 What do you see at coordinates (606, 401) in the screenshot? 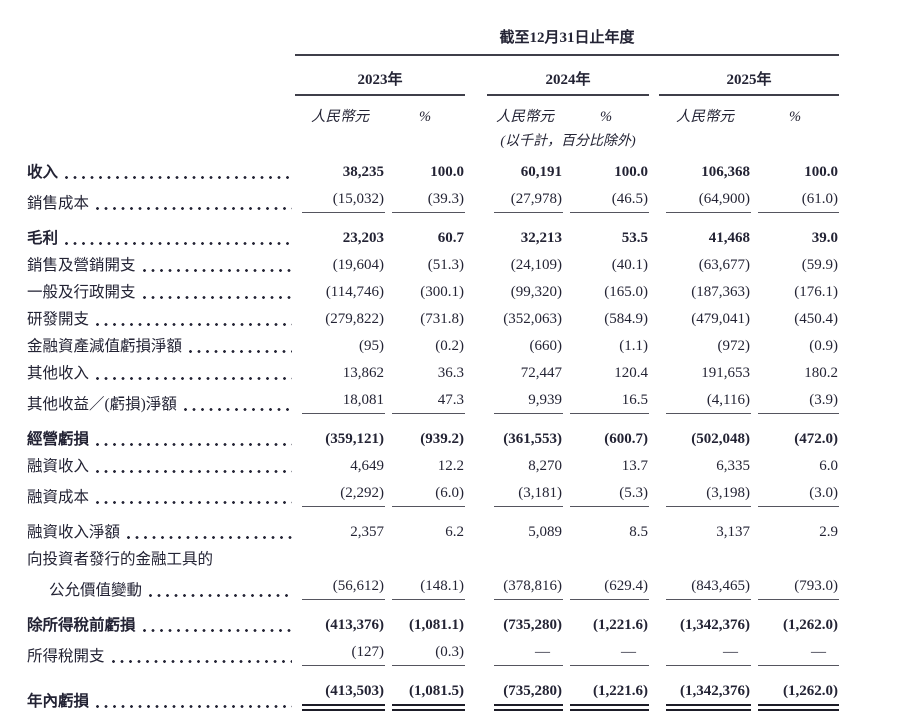
I see `value-cell: 16.5` at bounding box center [606, 401].